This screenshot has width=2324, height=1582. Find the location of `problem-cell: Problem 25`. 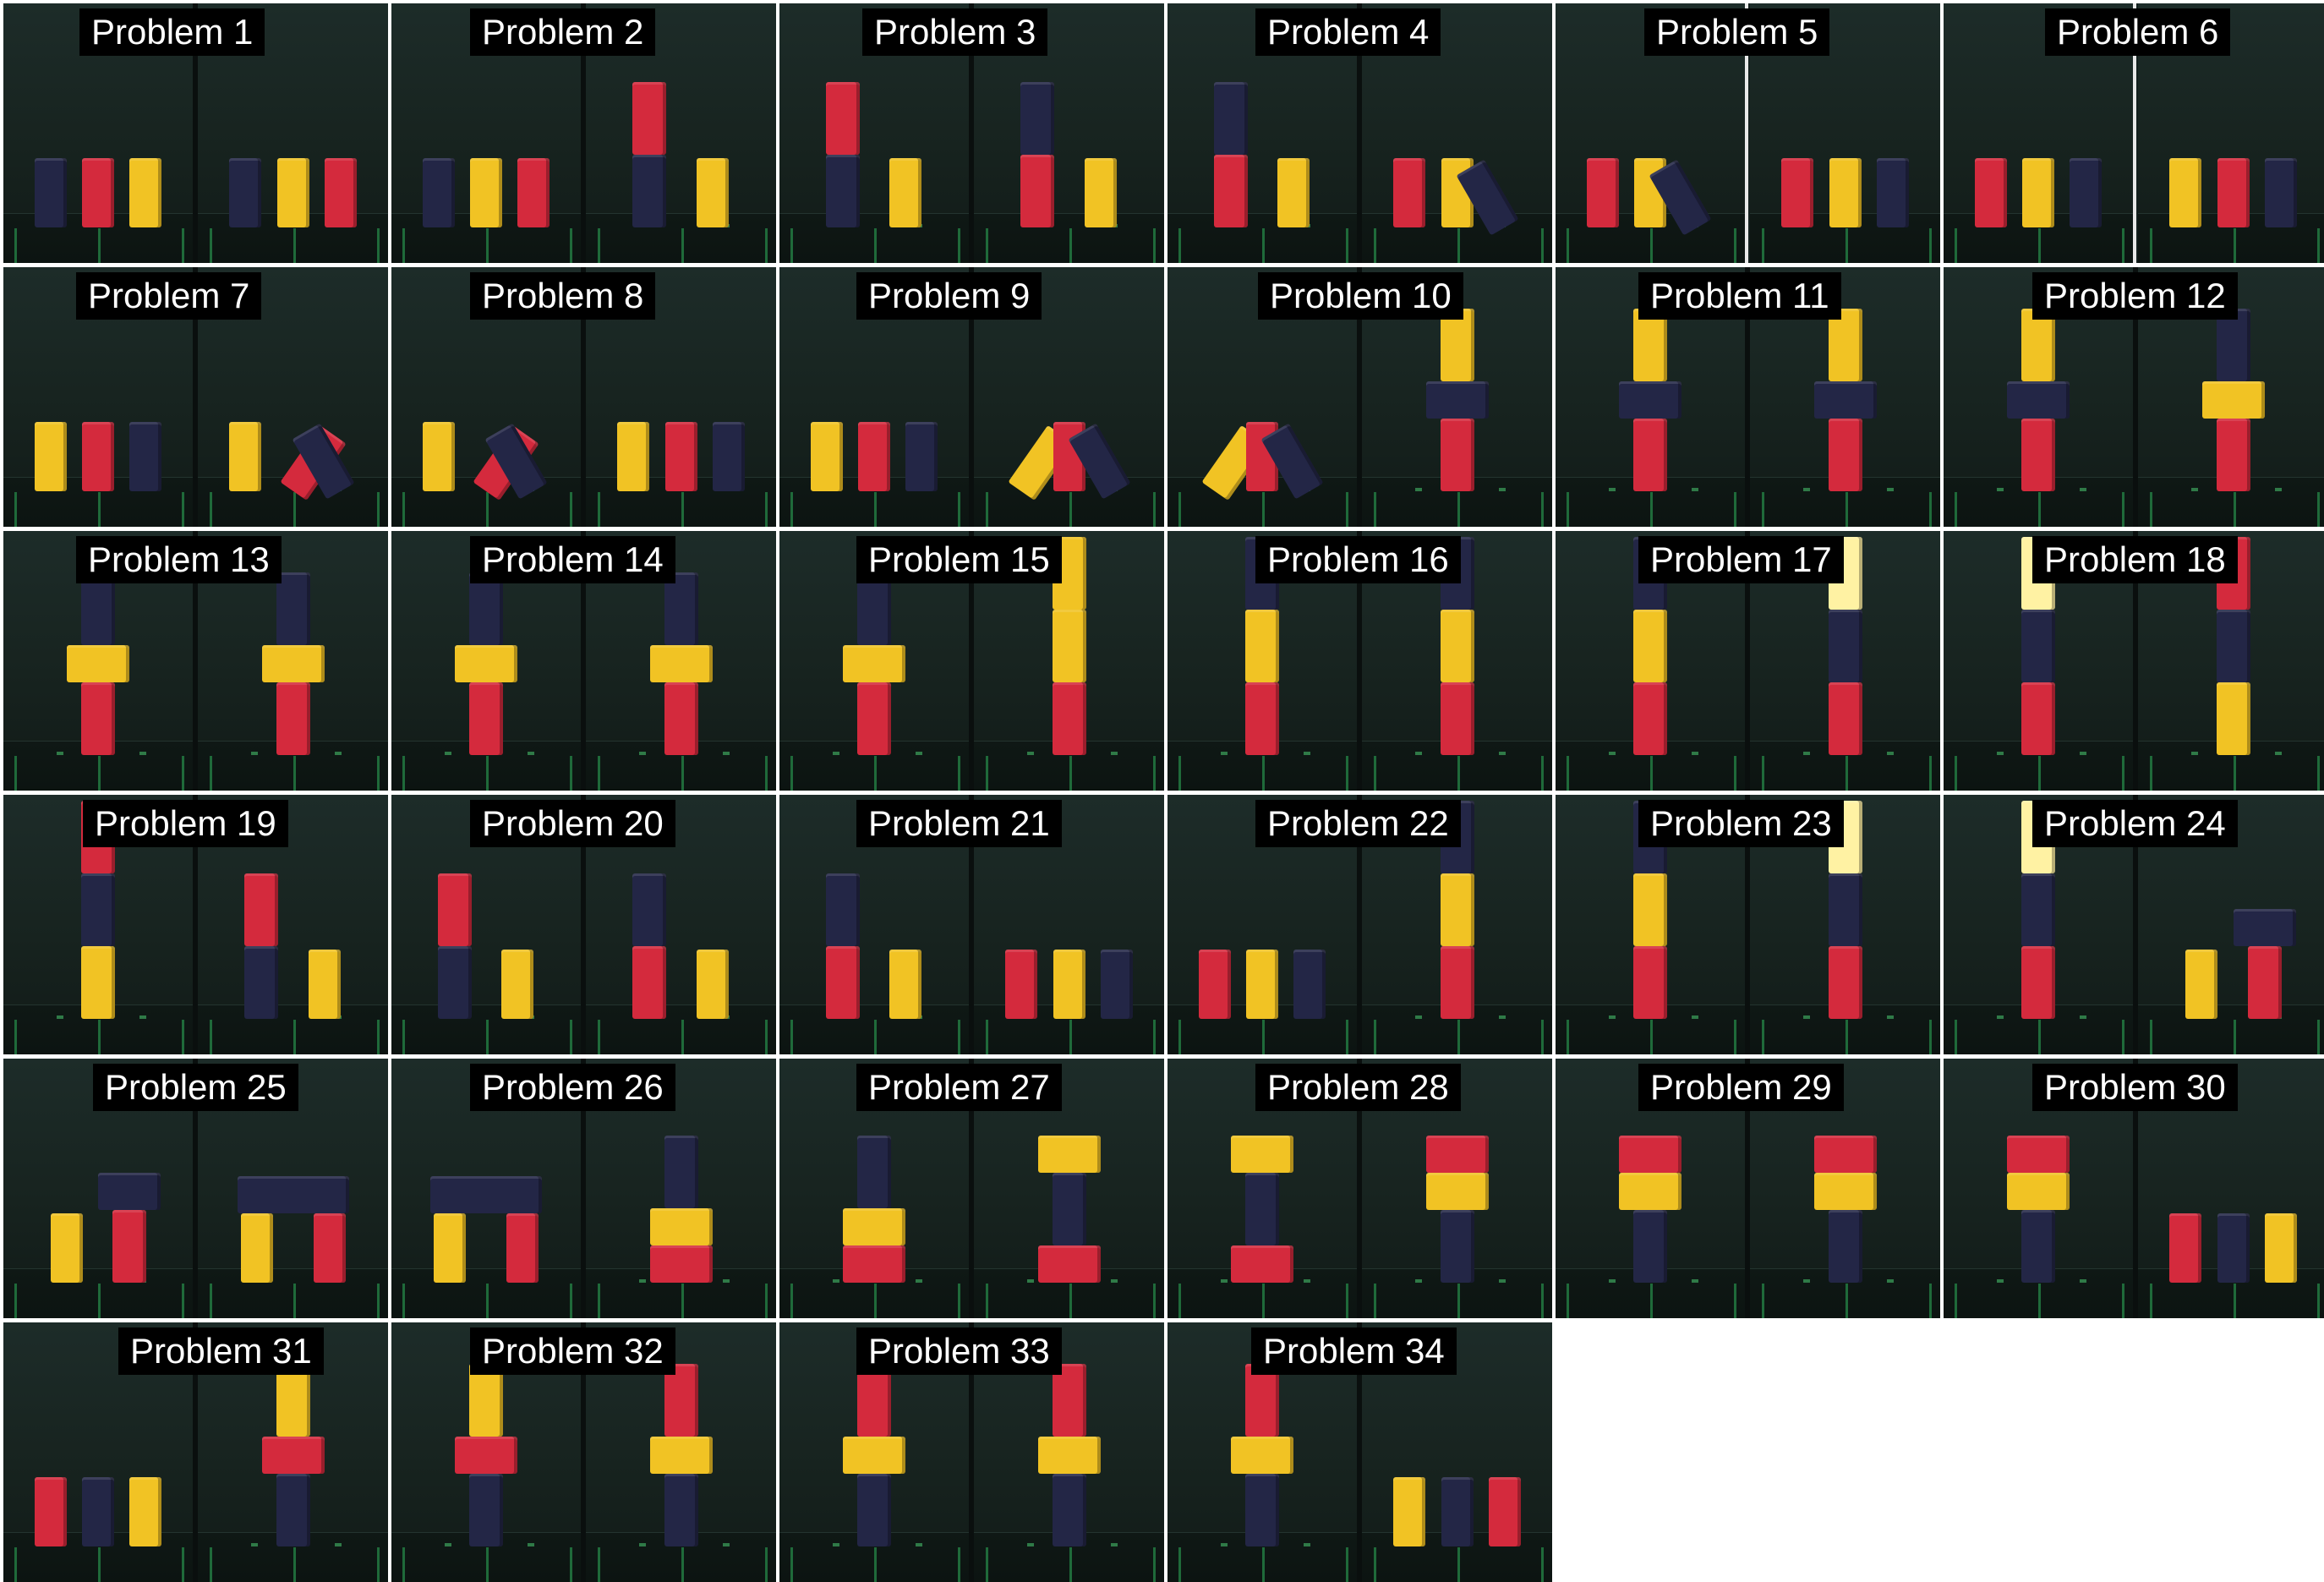

problem-cell: Problem 25 is located at coordinates (195, 1189).